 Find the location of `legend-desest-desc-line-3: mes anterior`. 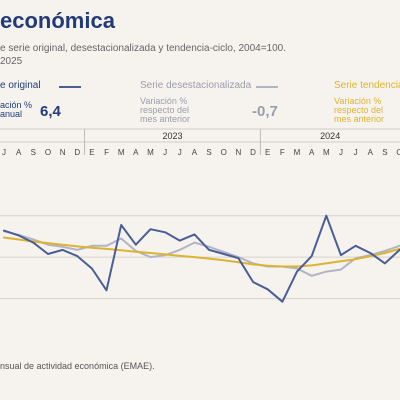

legend-desest-desc-line-3: mes anterior is located at coordinates (165, 119).